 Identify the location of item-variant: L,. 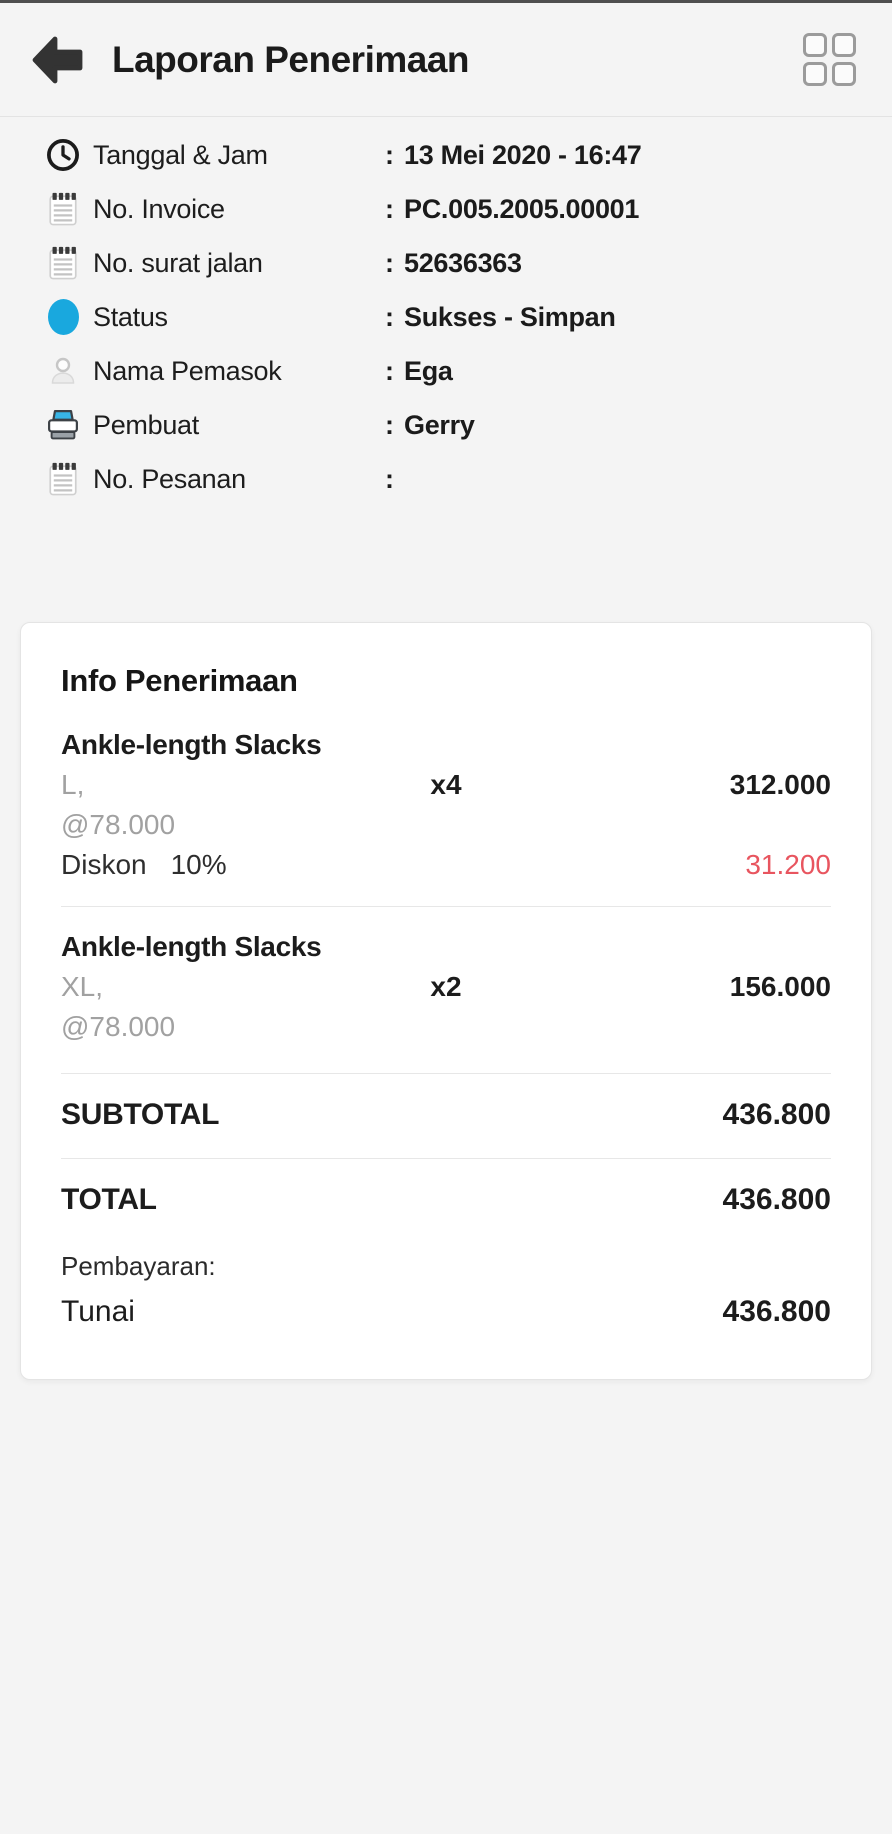
(73, 784).